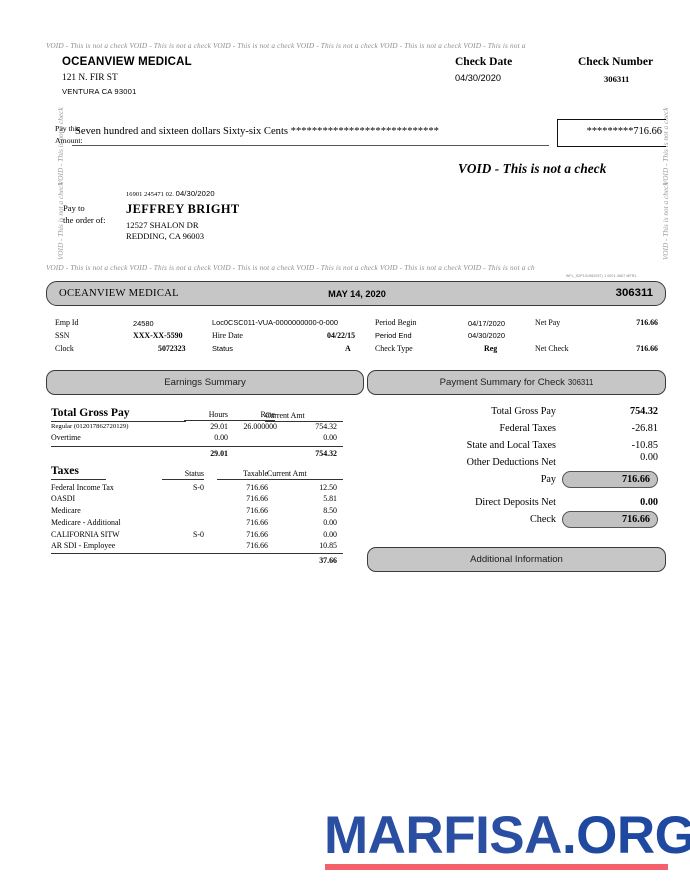 This screenshot has width=690, height=894. I want to click on detail-label-period-end: Period End, so click(393, 335).